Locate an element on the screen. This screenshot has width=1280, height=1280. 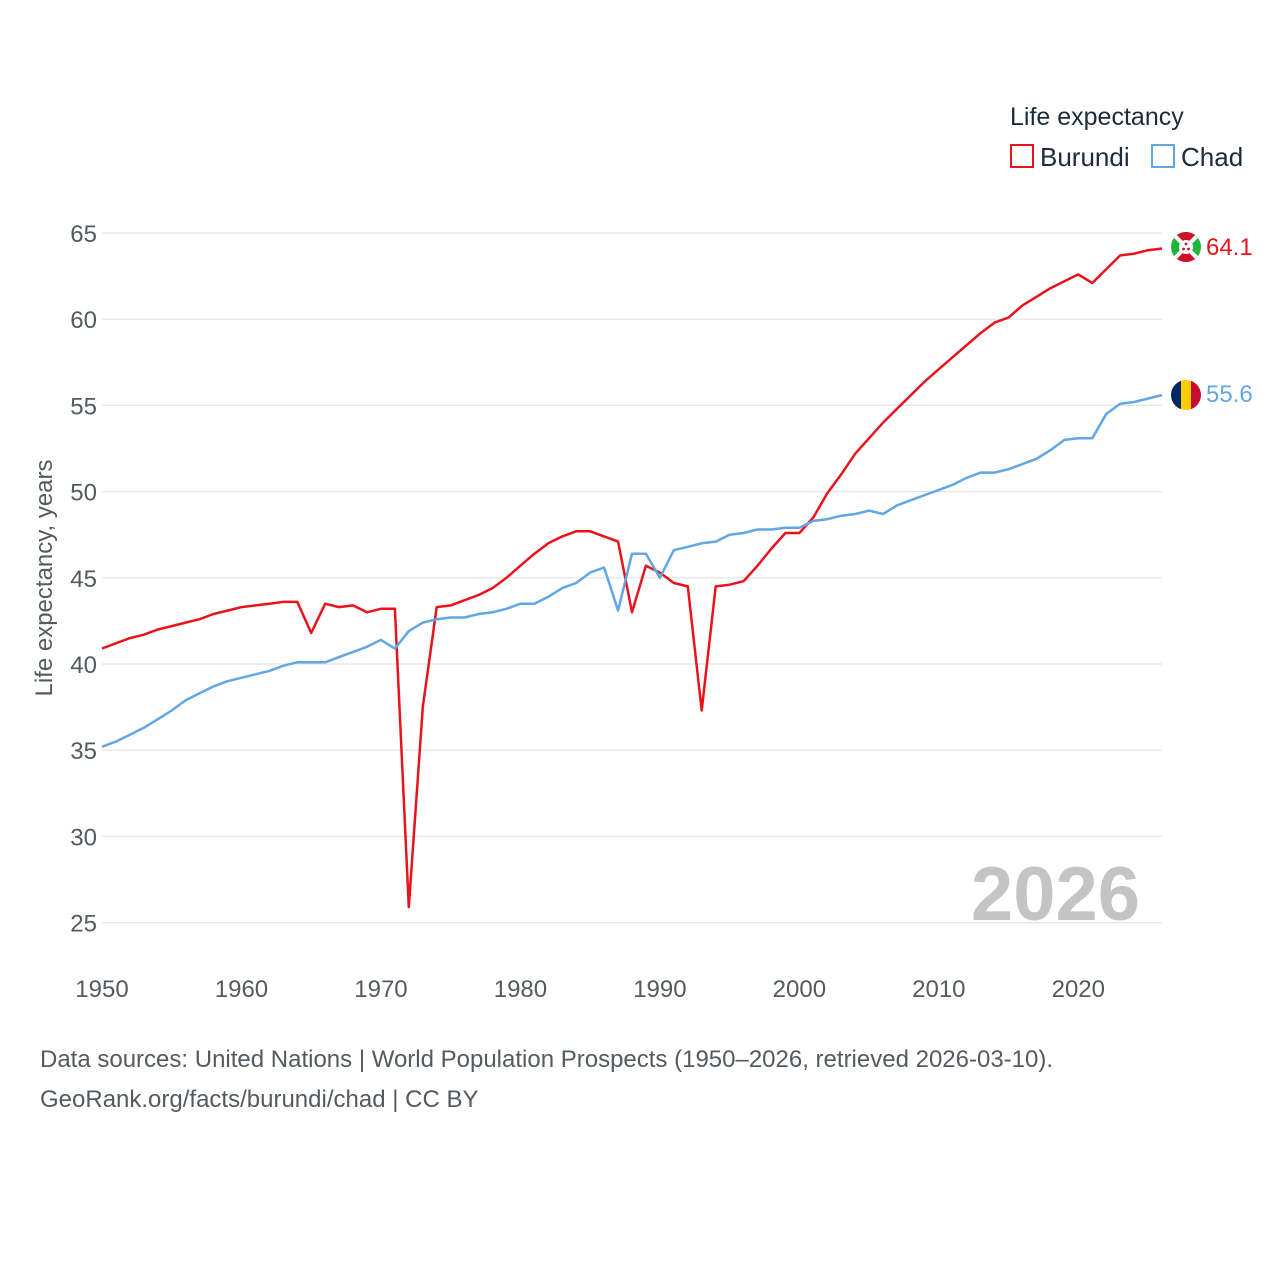
x-tick-label: 1990 is located at coordinates (659, 989).